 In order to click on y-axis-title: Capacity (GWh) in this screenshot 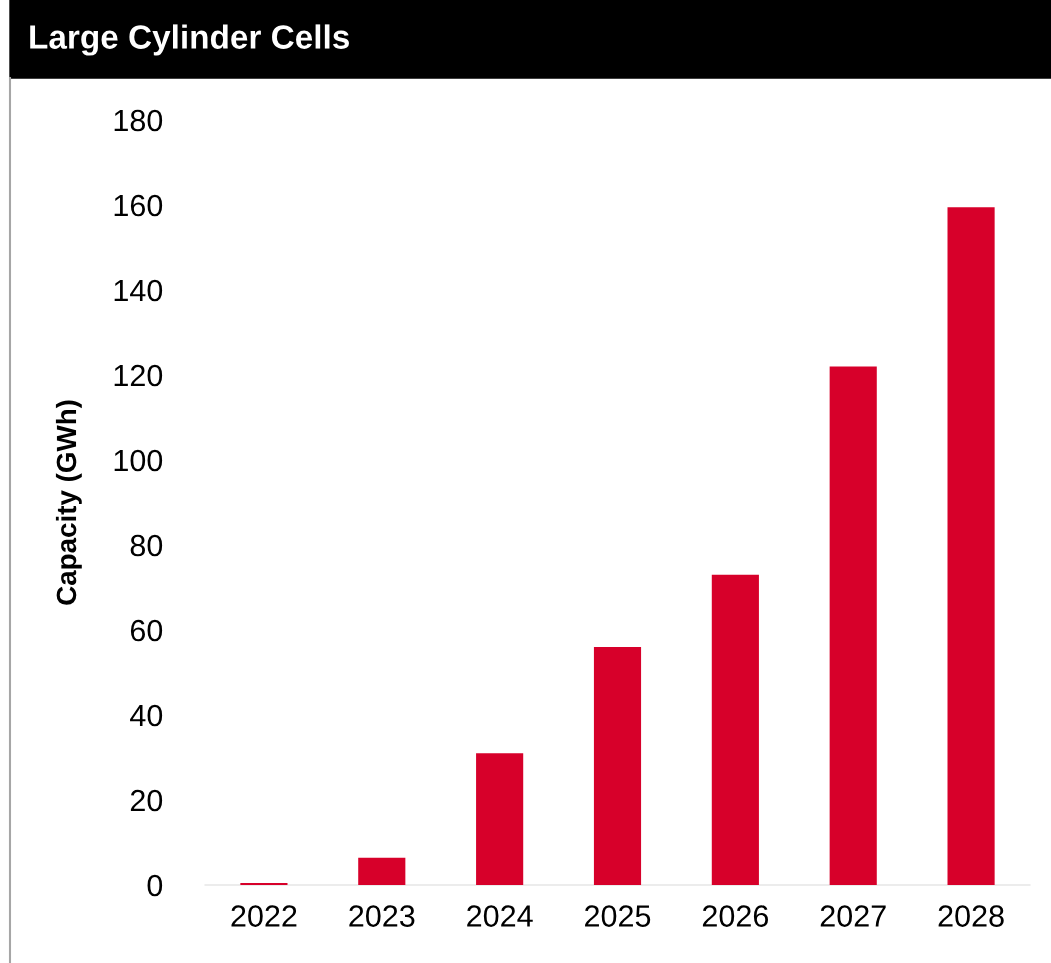, I will do `click(68, 502)`.